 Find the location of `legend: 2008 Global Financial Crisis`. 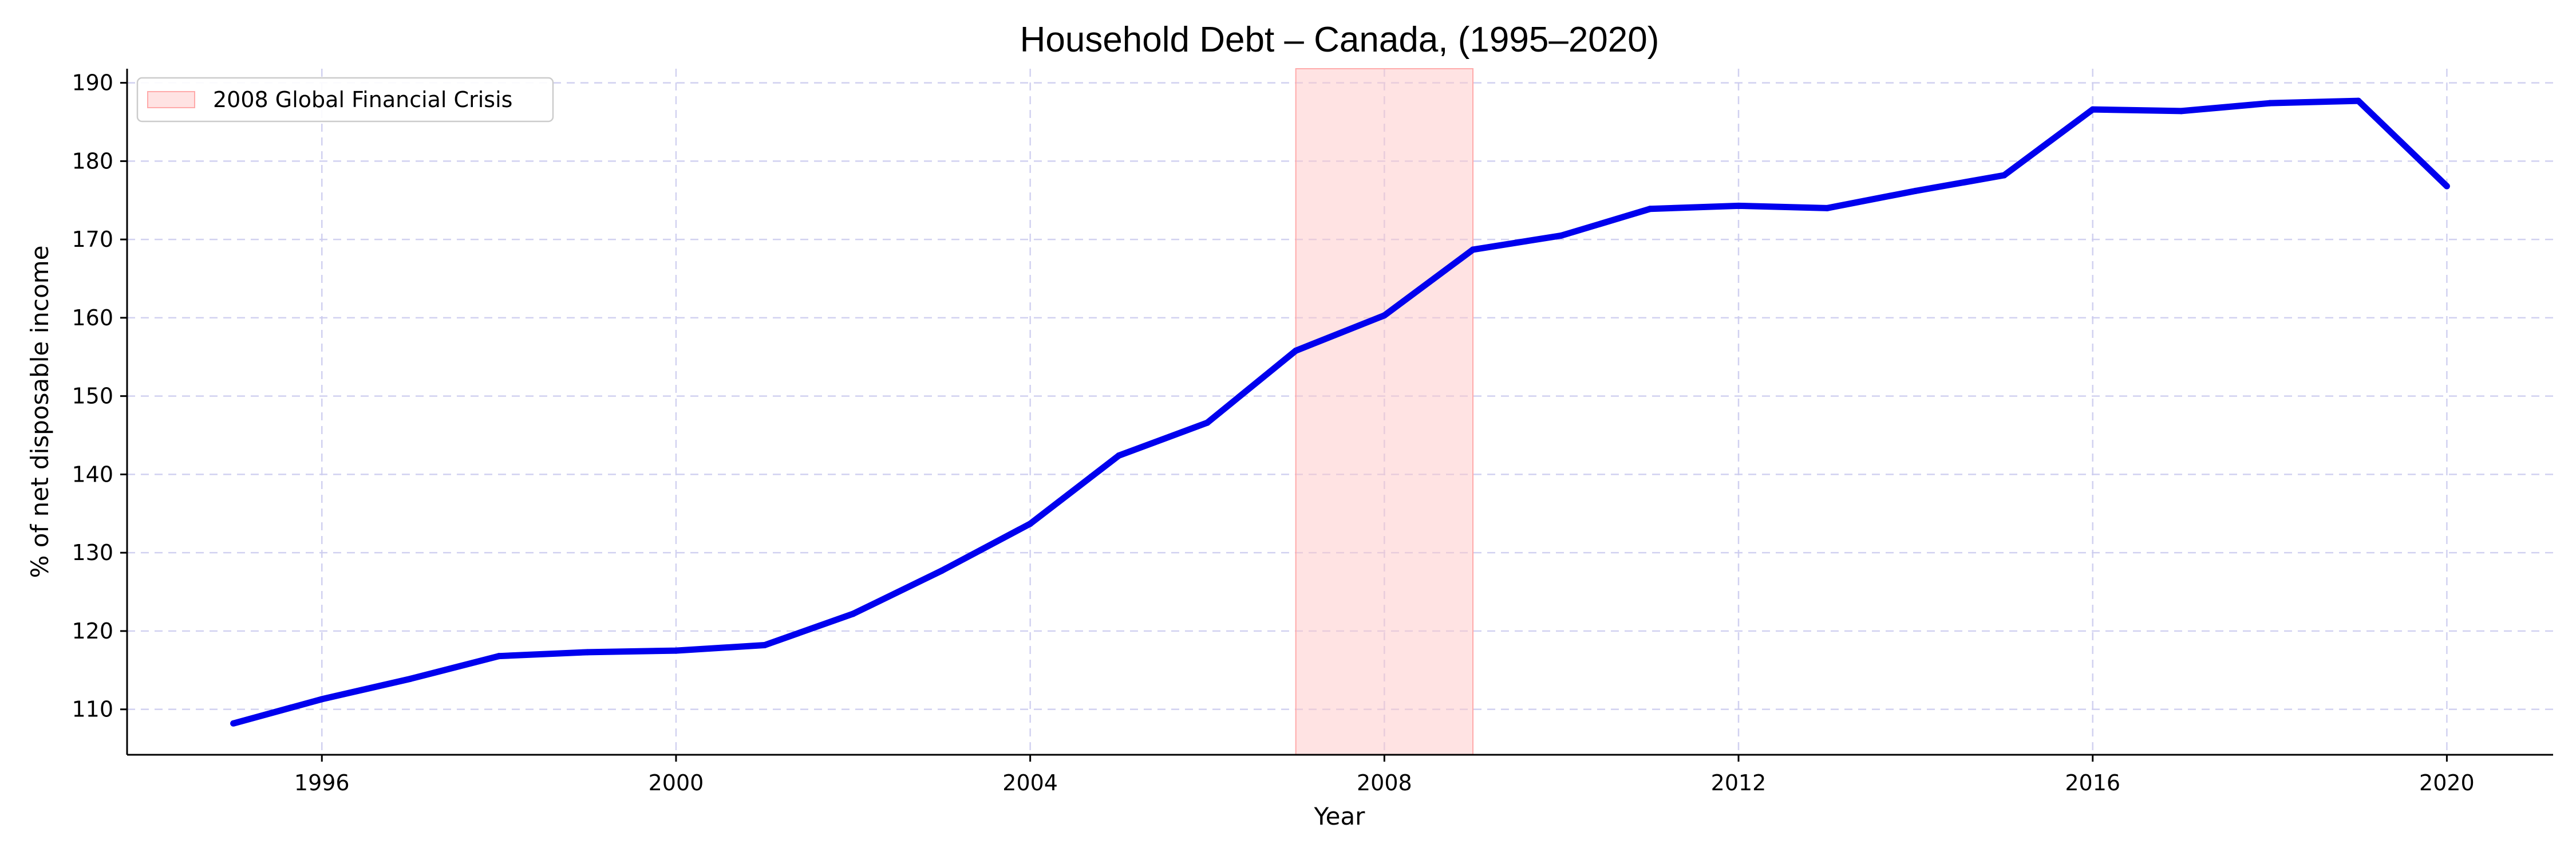

legend: 2008 Global Financial Crisis is located at coordinates (345, 100).